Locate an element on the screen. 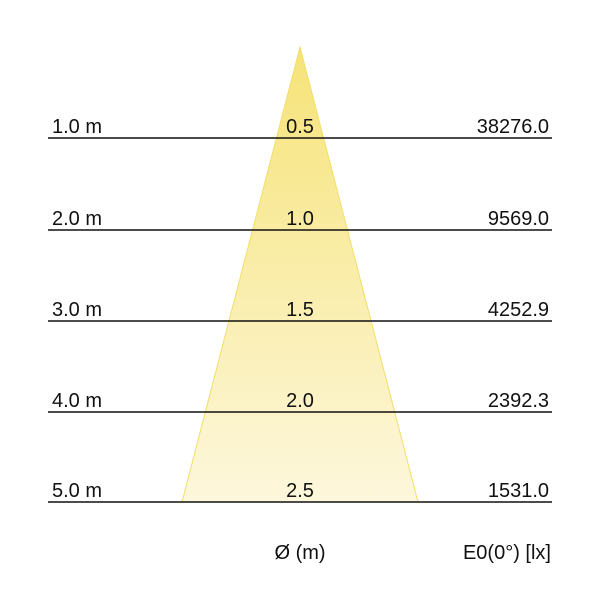 This screenshot has height=600, width=600. illuminance-value: 9569.0 is located at coordinates (518, 219).